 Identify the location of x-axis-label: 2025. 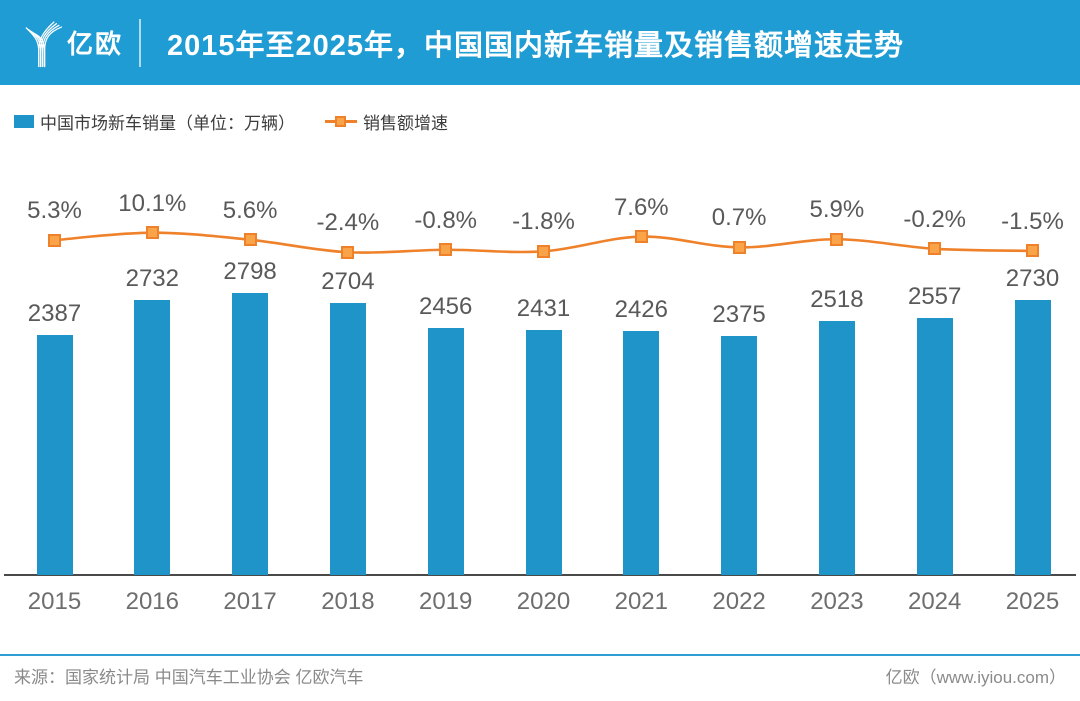
(1032, 601).